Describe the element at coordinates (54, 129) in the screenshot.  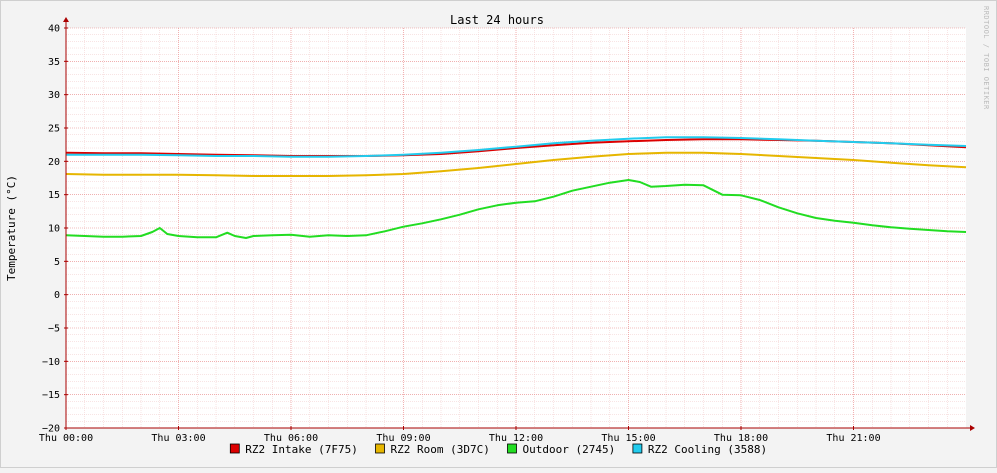
I see `y-tick-label: 25` at that location.